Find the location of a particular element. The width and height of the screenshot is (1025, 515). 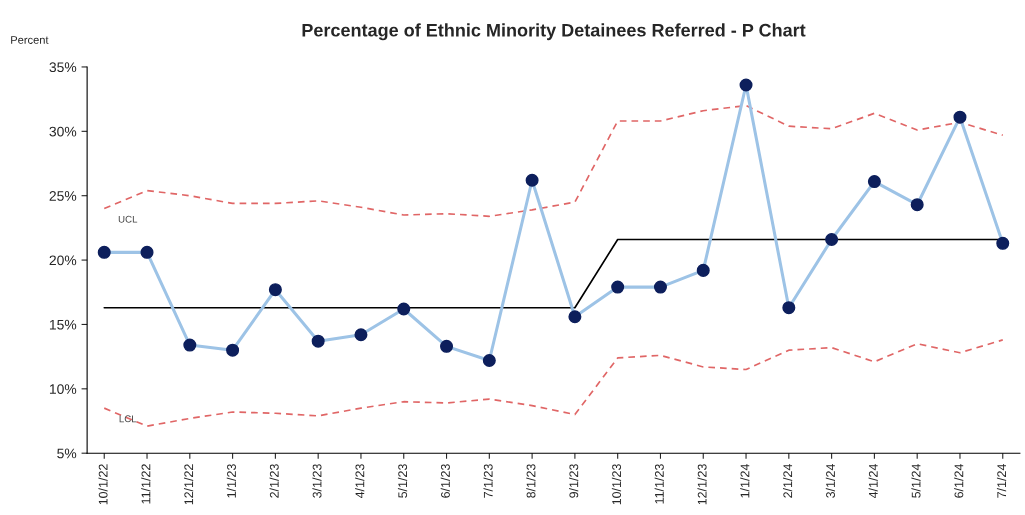

y-tick-label: 20% is located at coordinates (63, 260).